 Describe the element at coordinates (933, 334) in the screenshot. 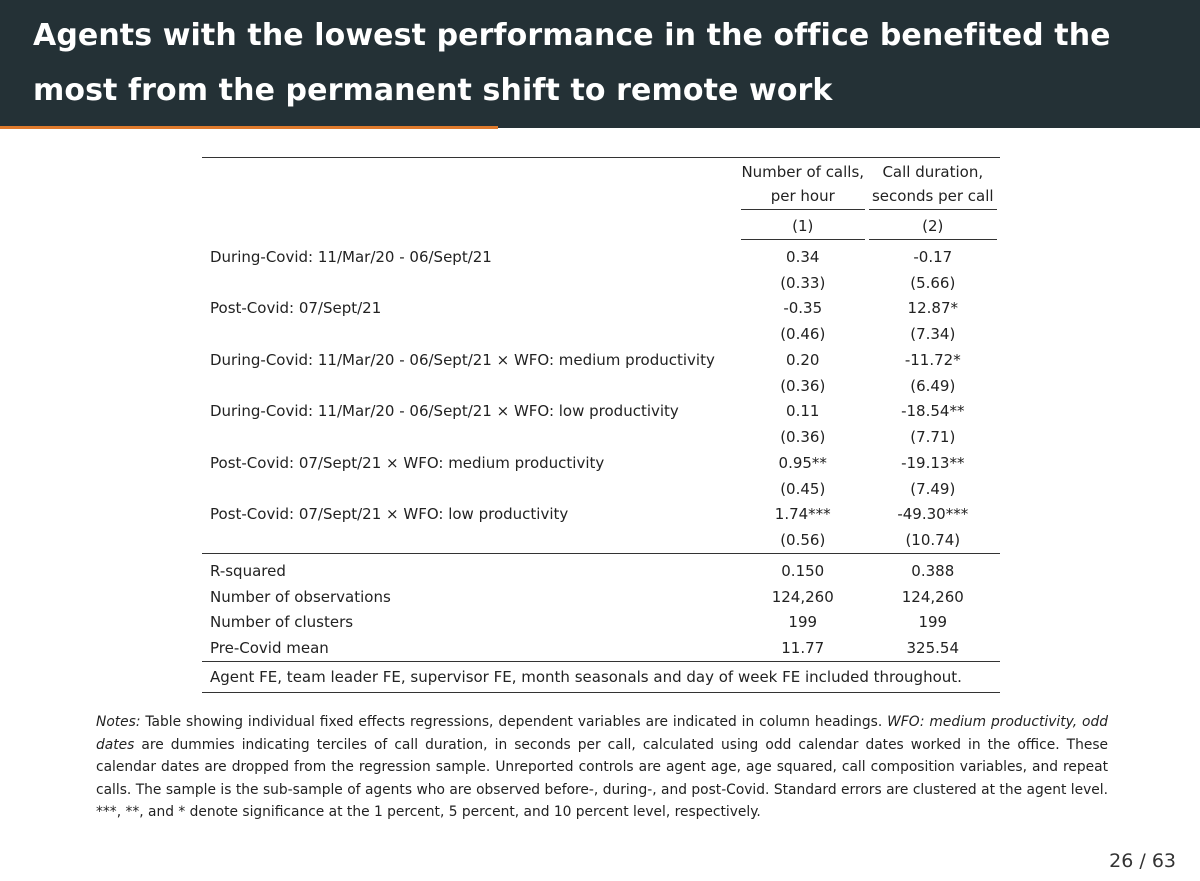

I see `se-cell: (7.34)` at that location.